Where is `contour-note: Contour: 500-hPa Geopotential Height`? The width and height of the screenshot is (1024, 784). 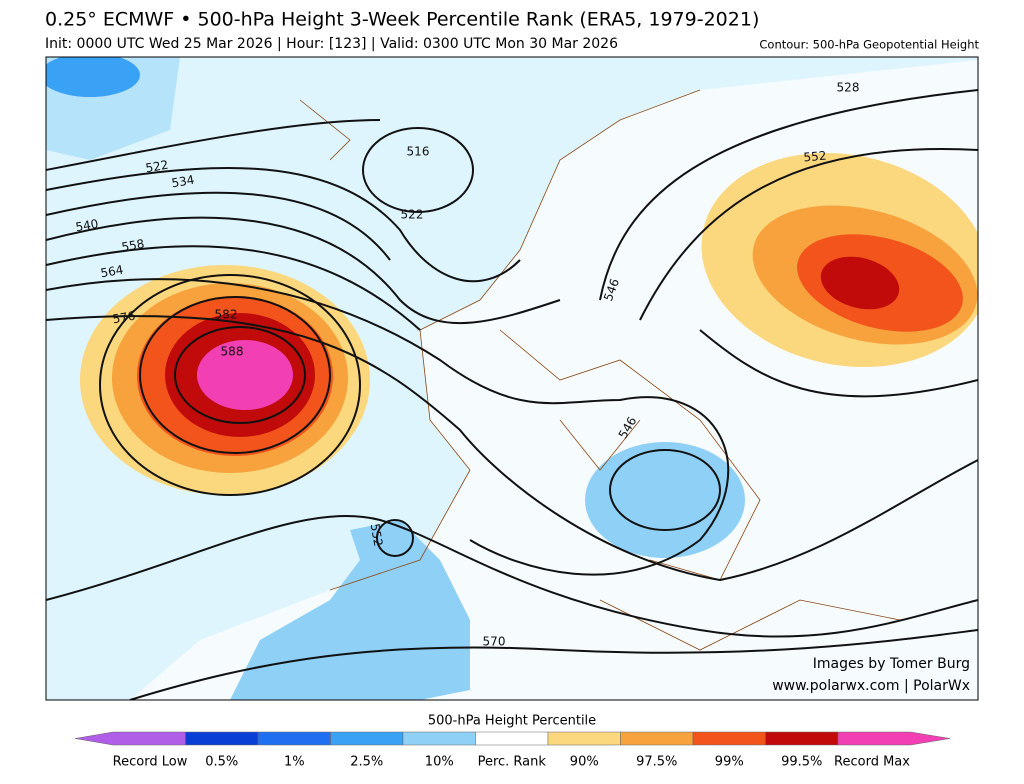
contour-note: Contour: 500-hPa Geopotential Height is located at coordinates (869, 45).